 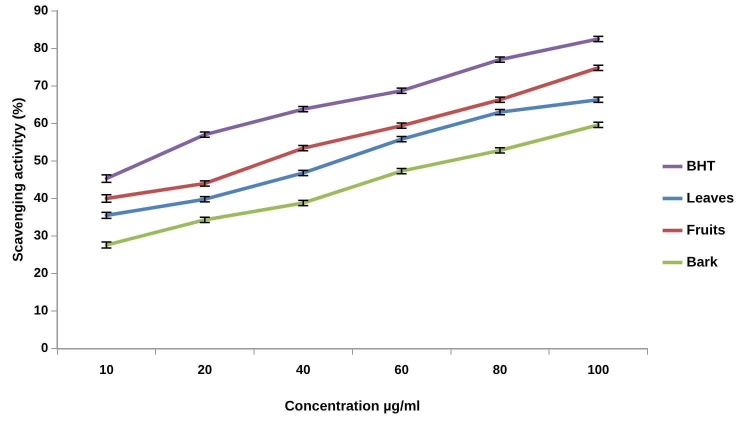 What do you see at coordinates (701, 165) in the screenshot?
I see `legend-label: BHT` at bounding box center [701, 165].